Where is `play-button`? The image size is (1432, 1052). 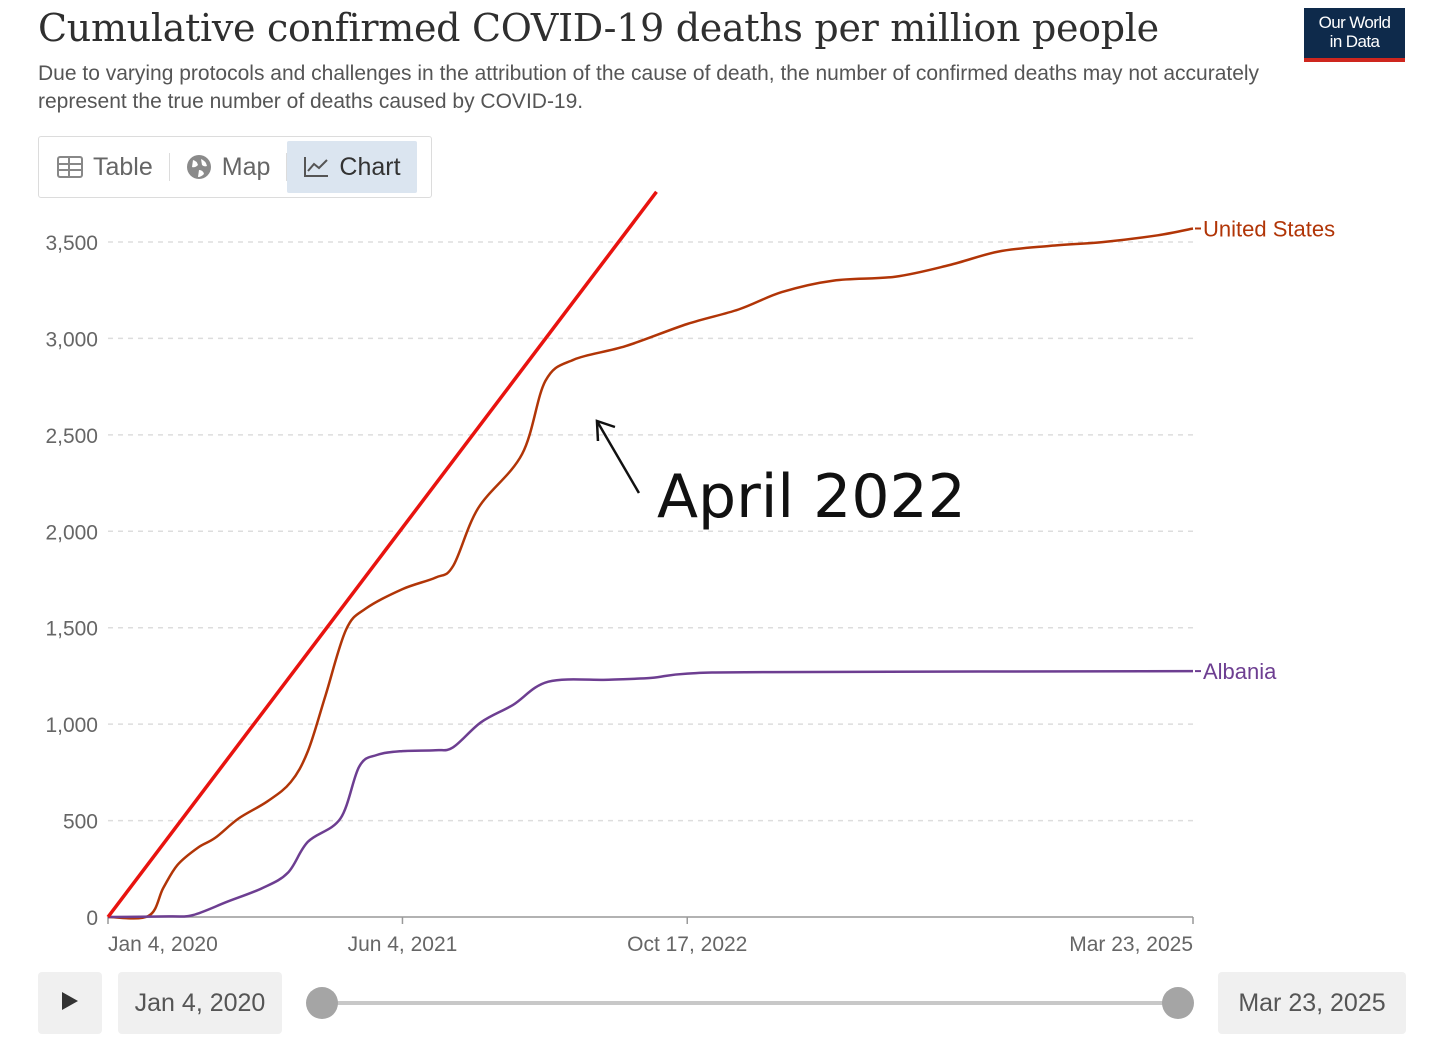 play-button is located at coordinates (70, 1003).